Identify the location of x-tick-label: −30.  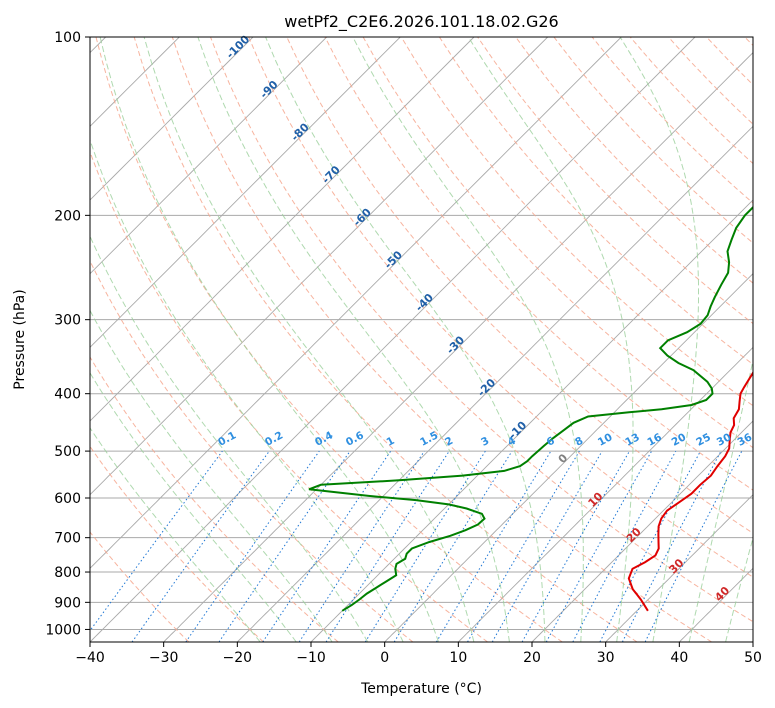
(164, 658).